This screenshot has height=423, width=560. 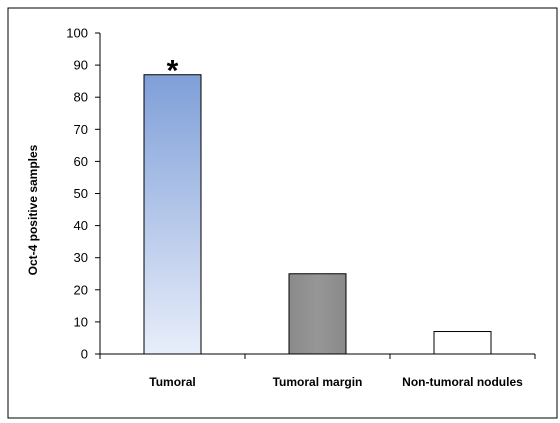 What do you see at coordinates (81, 193) in the screenshot?
I see `y-tick-label: 50` at bounding box center [81, 193].